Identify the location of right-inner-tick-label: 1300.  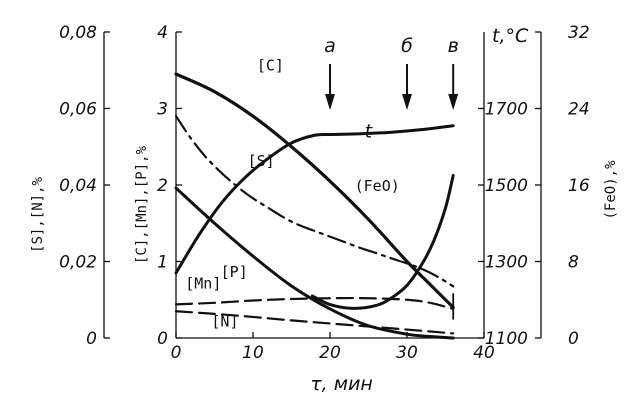
(506, 263).